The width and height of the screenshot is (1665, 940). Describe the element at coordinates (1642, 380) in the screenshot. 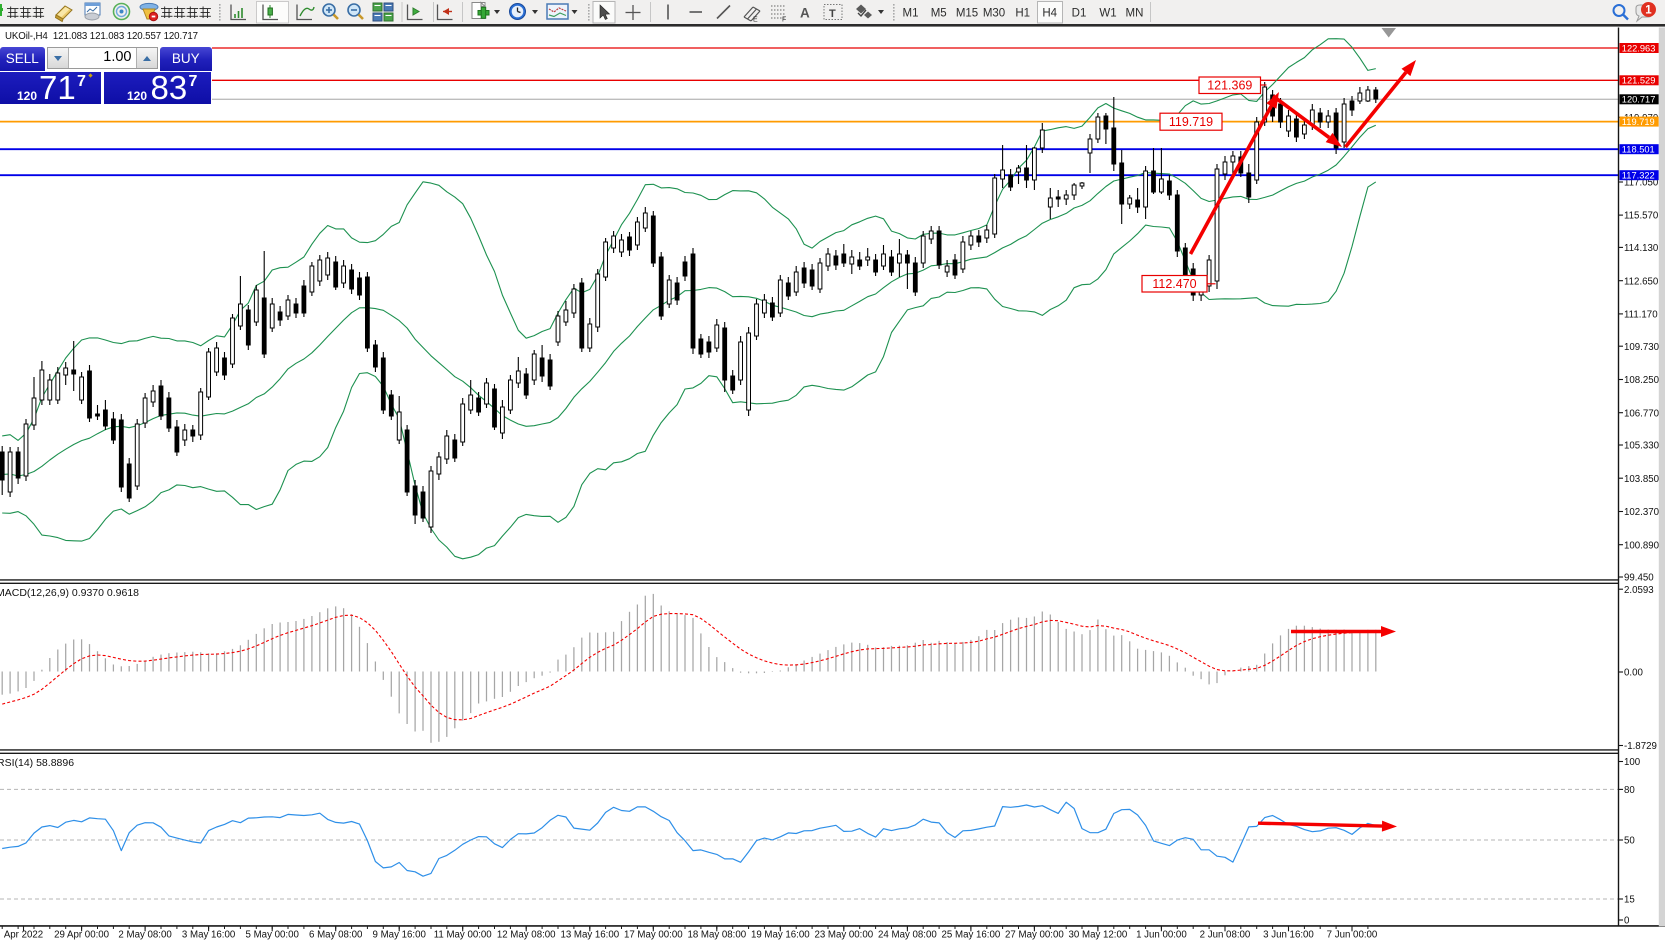

I see `svg-text: 108.250` at that location.